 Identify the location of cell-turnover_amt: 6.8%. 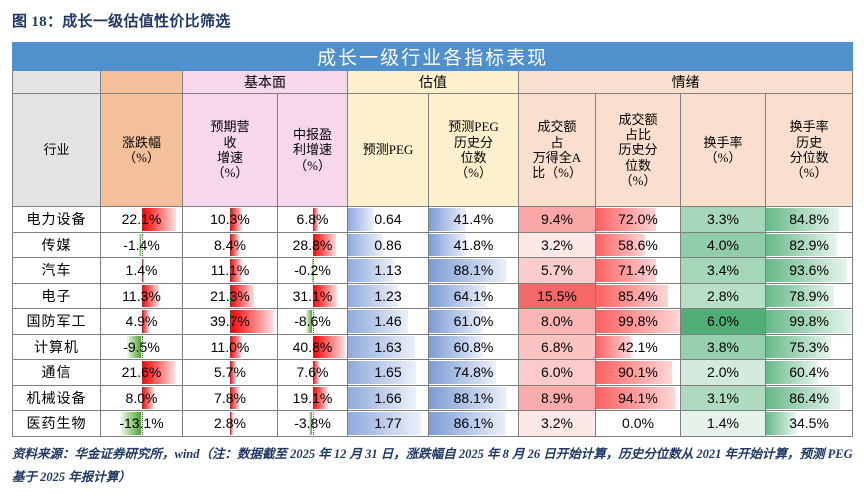
(557, 346).